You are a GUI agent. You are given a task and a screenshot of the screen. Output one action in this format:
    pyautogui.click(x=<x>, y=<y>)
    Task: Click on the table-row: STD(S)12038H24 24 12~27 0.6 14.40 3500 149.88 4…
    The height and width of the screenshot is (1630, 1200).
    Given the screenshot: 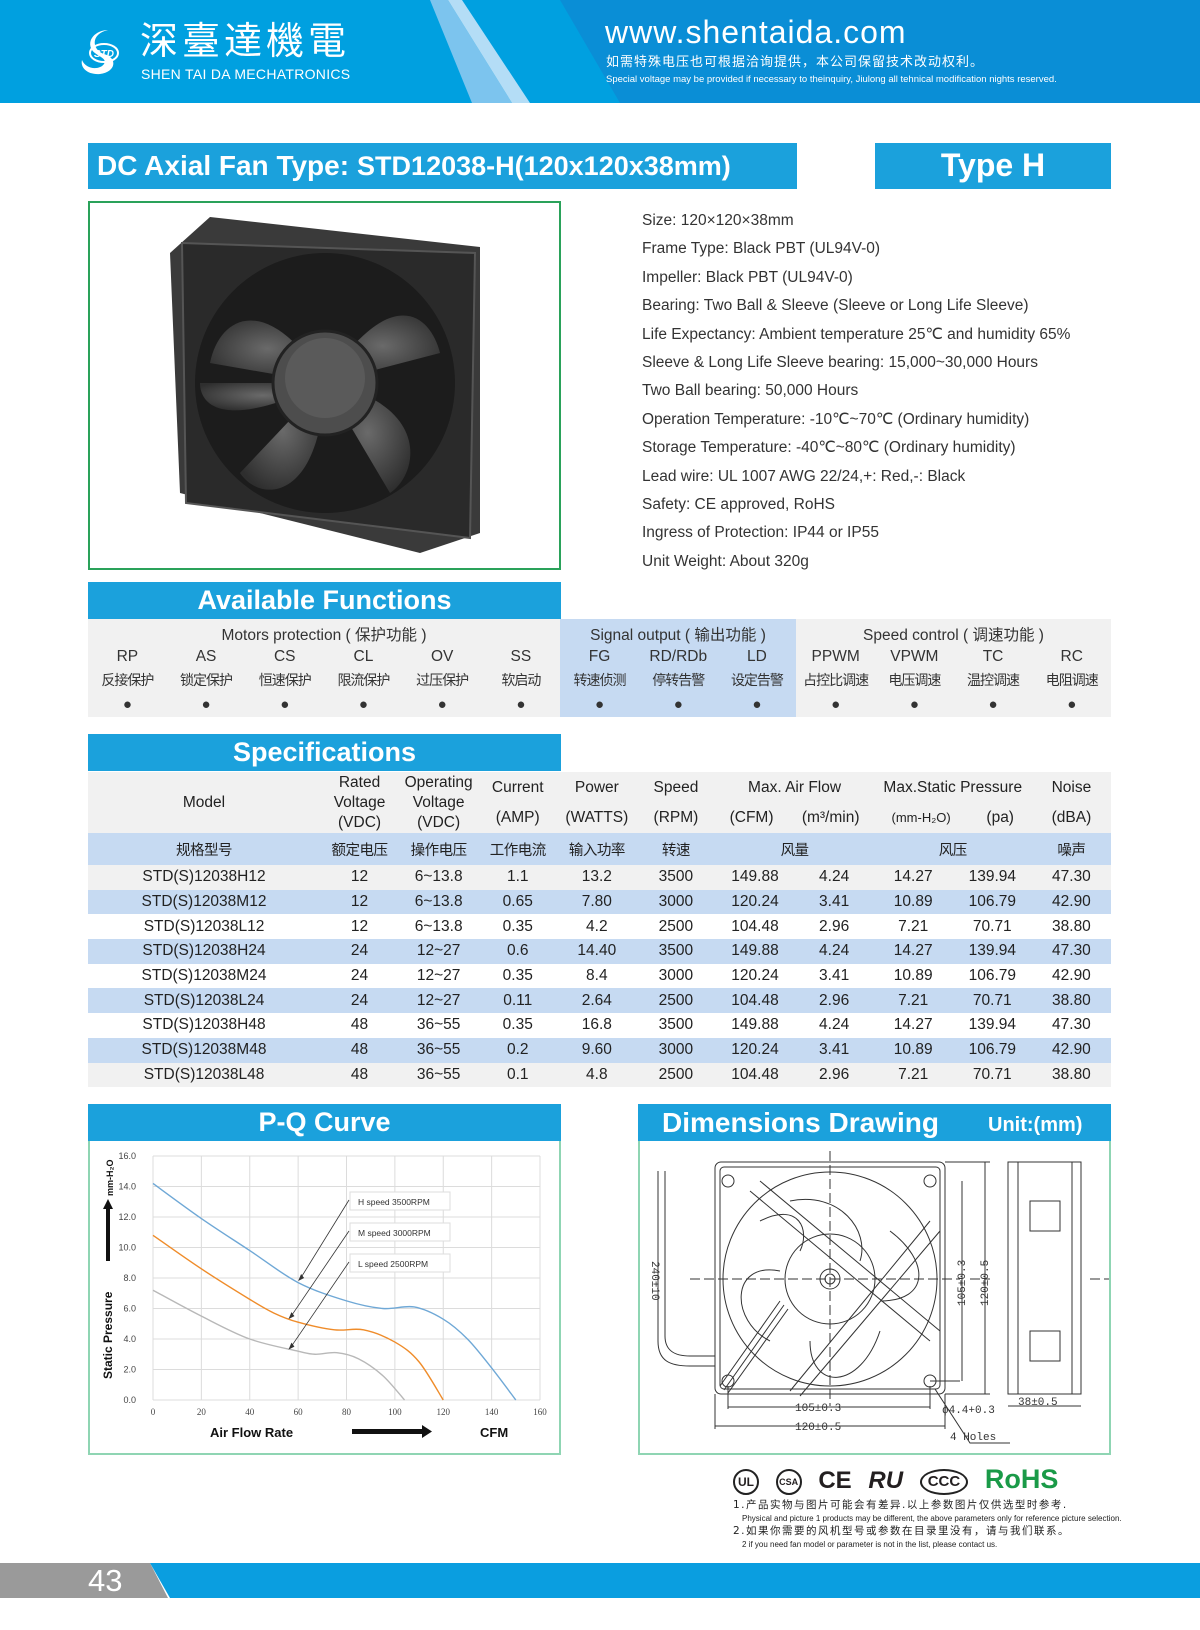 What is the action you would take?
    pyautogui.click(x=599, y=951)
    